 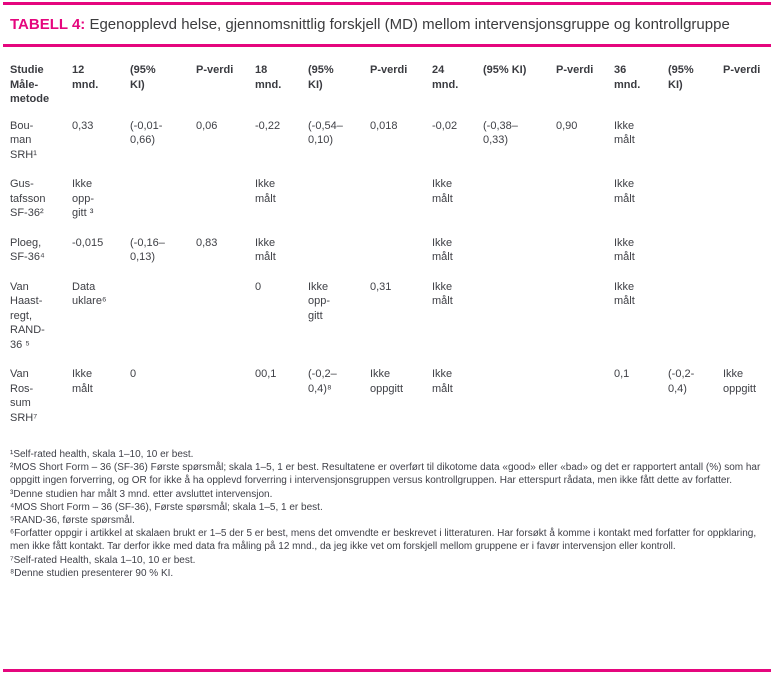 I want to click on table-title-label: TABELL 4:, so click(x=48, y=24).